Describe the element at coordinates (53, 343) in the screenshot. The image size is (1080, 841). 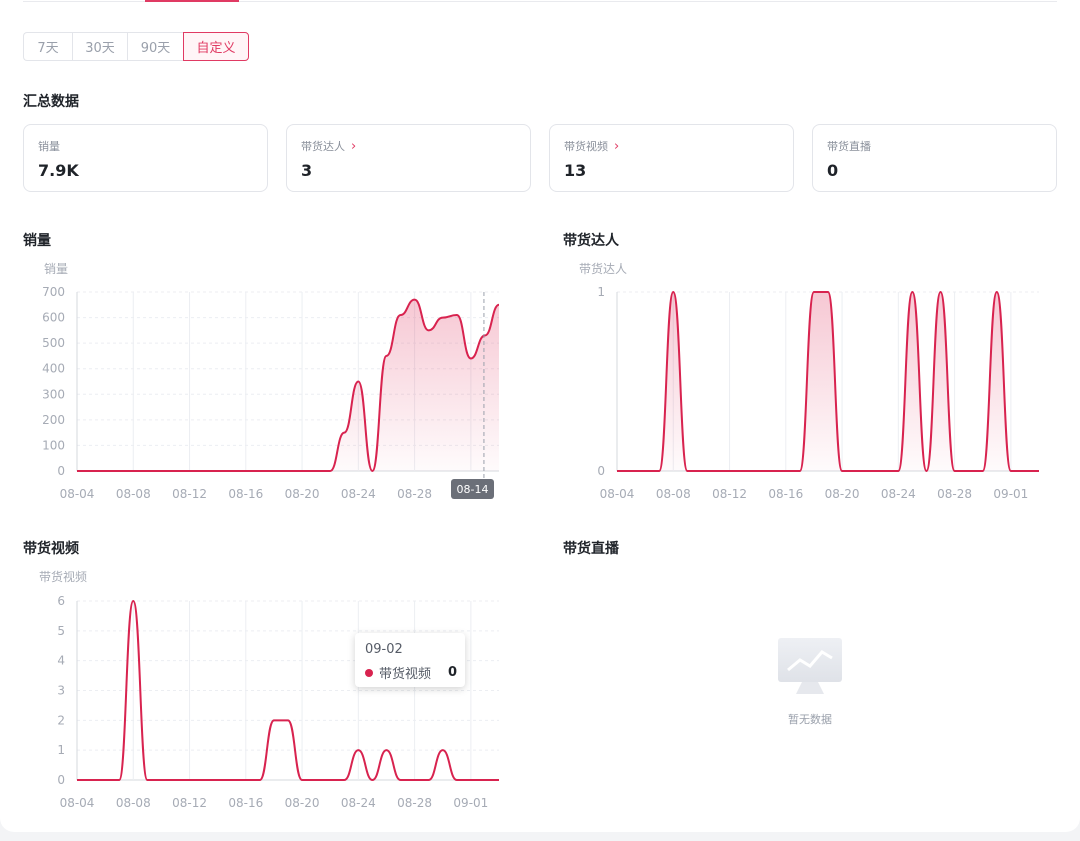
I see `y-tick-label: 500` at that location.